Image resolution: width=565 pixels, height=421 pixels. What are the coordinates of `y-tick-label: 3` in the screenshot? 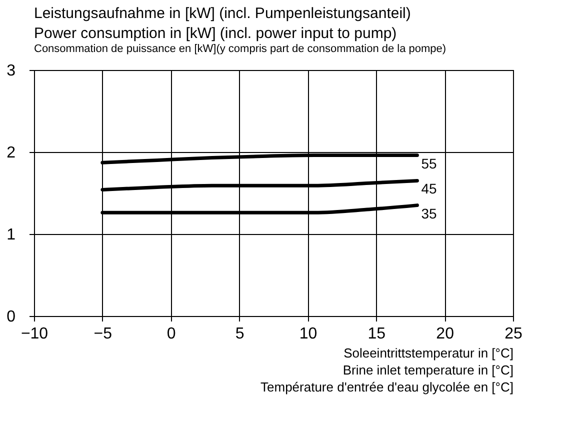 It's located at (11, 71).